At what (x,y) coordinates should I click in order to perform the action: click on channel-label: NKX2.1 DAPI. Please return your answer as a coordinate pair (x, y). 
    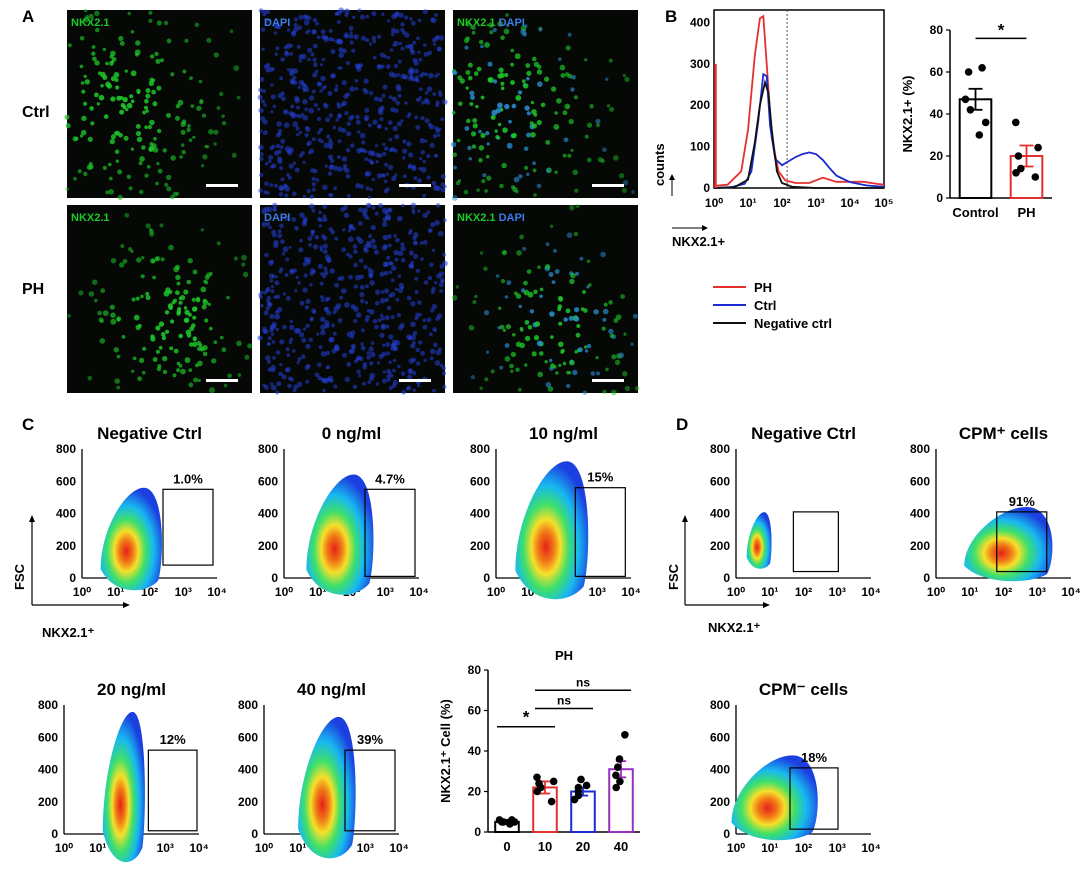
    Looking at the image, I should click on (491, 218).